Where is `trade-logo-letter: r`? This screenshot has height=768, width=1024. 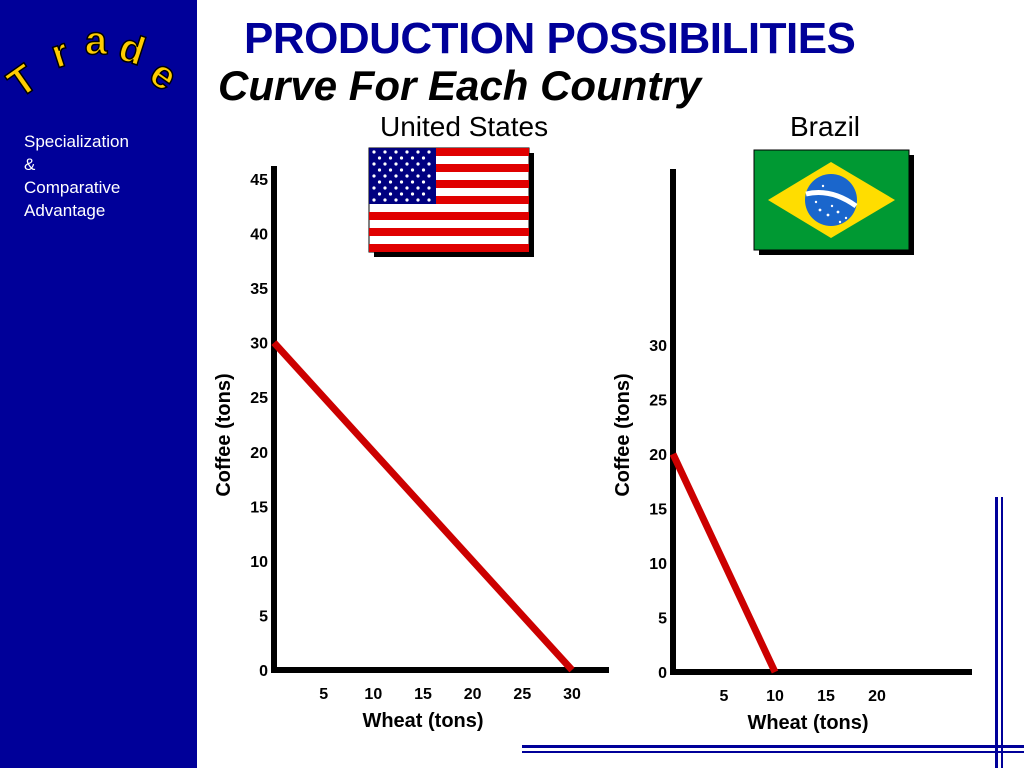 trade-logo-letter: r is located at coordinates (60, 53).